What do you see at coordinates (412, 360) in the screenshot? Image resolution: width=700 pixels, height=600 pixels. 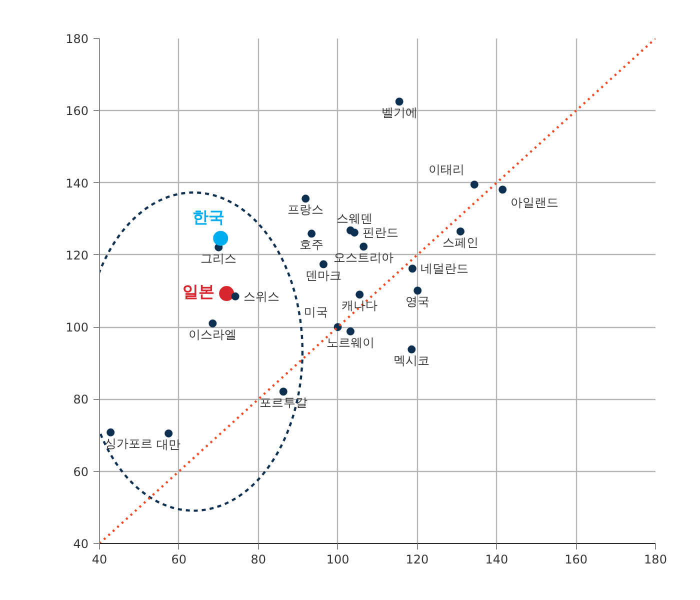 I see `series-label: 멕시코` at bounding box center [412, 360].